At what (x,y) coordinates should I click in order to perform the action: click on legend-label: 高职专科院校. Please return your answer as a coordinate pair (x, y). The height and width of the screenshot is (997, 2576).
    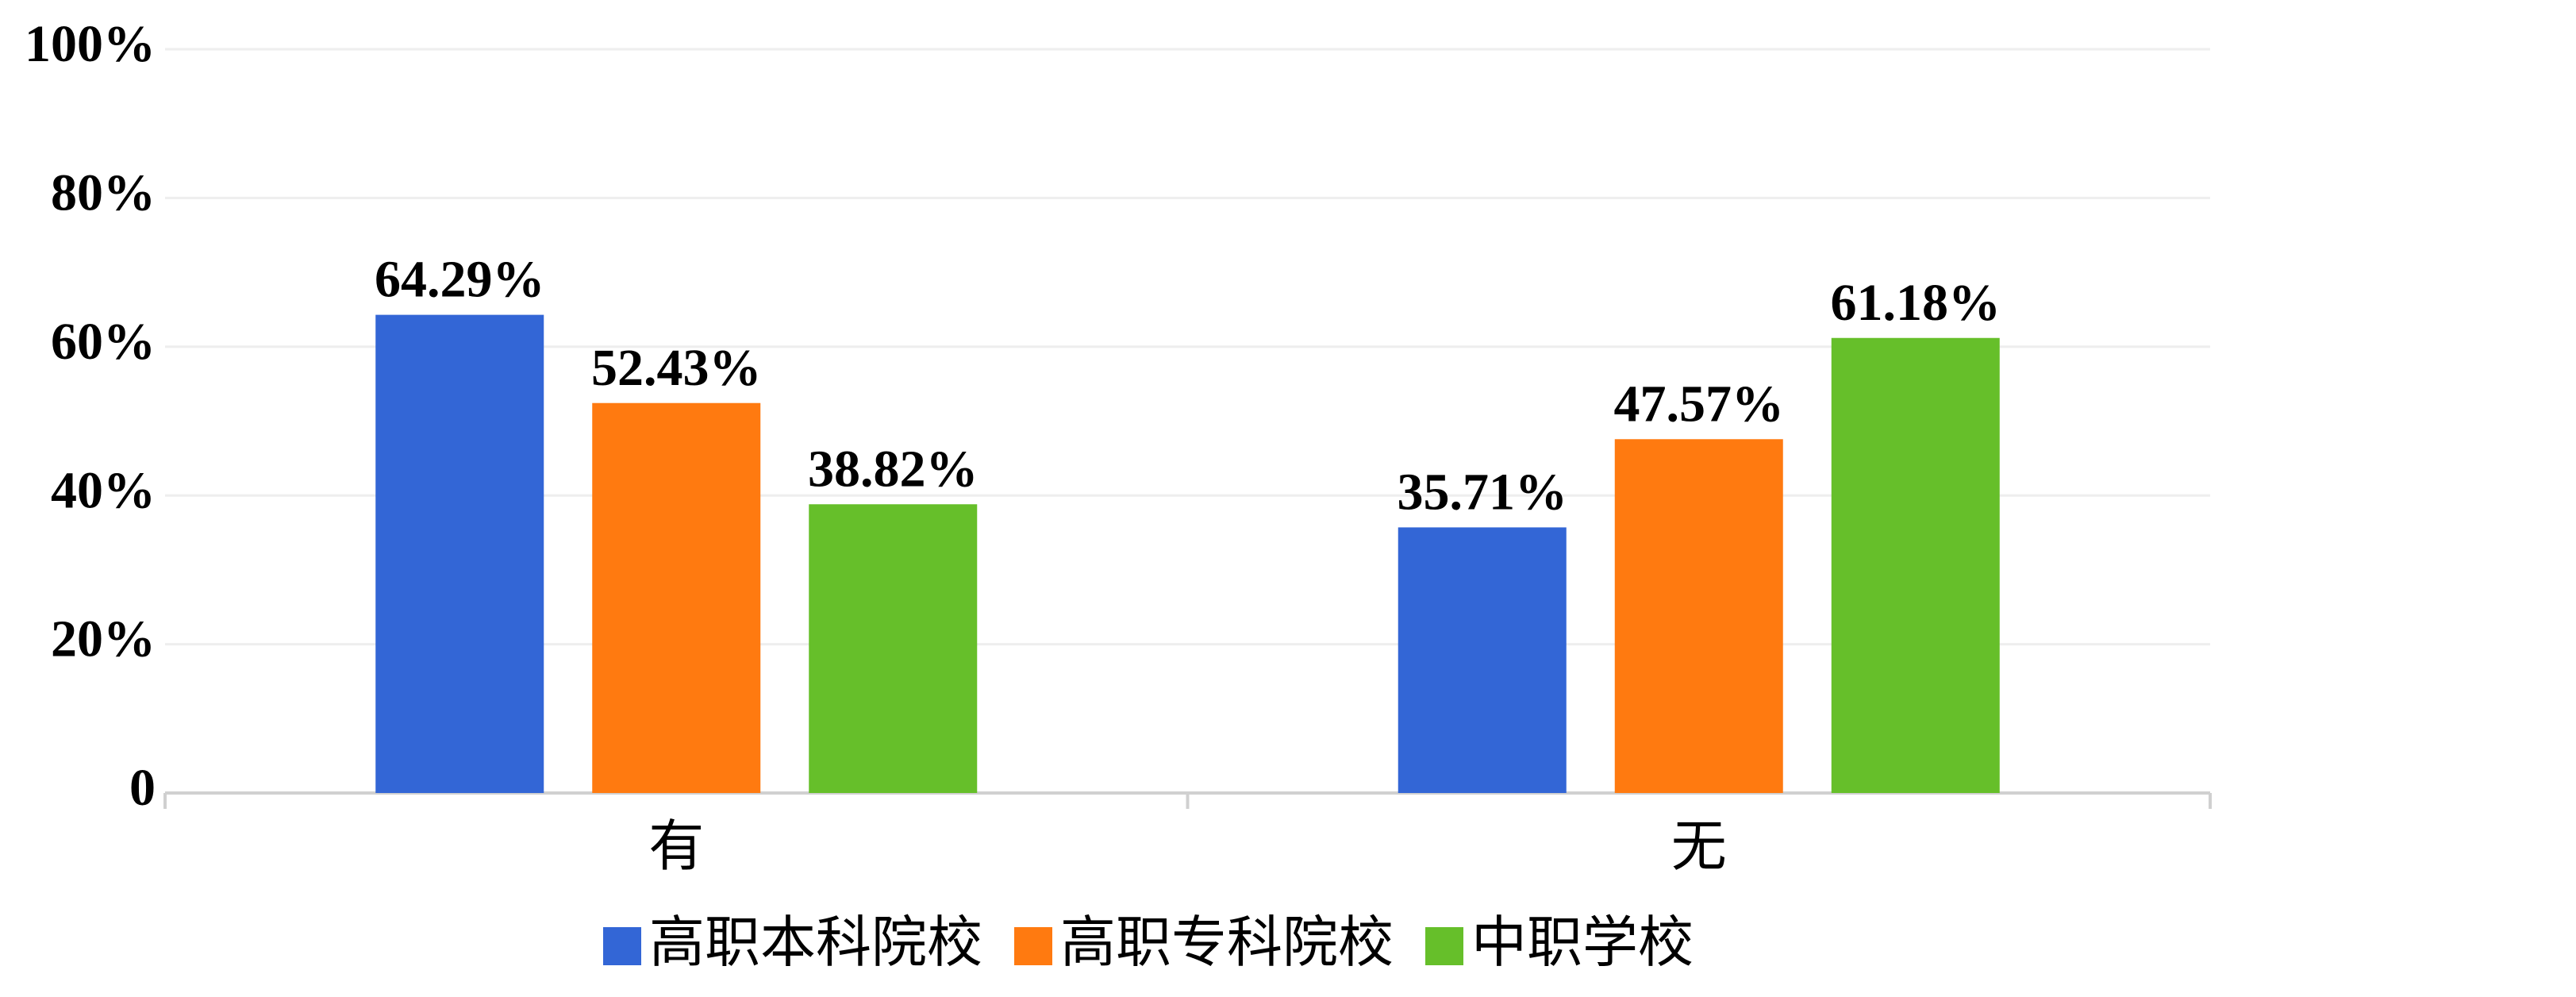
    Looking at the image, I should click on (1227, 942).